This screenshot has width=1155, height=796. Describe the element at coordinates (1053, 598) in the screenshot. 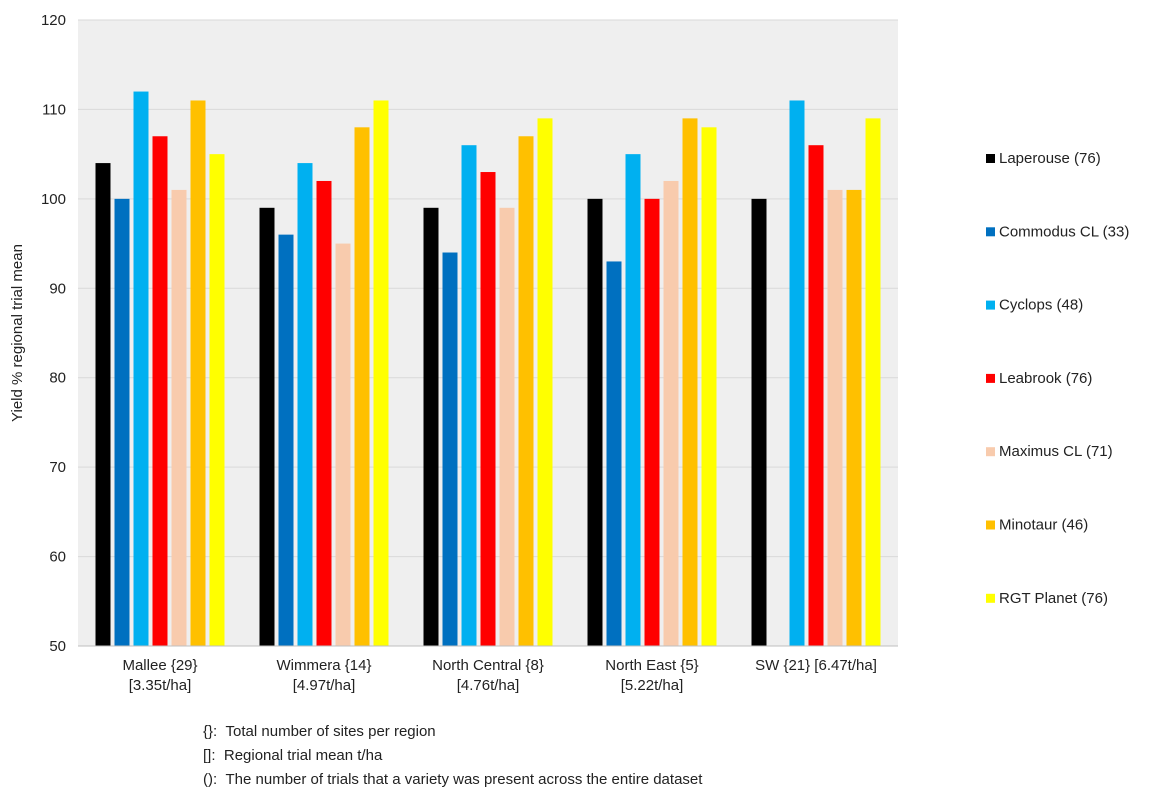

I see `legend-label: RGT Planet (76)` at that location.